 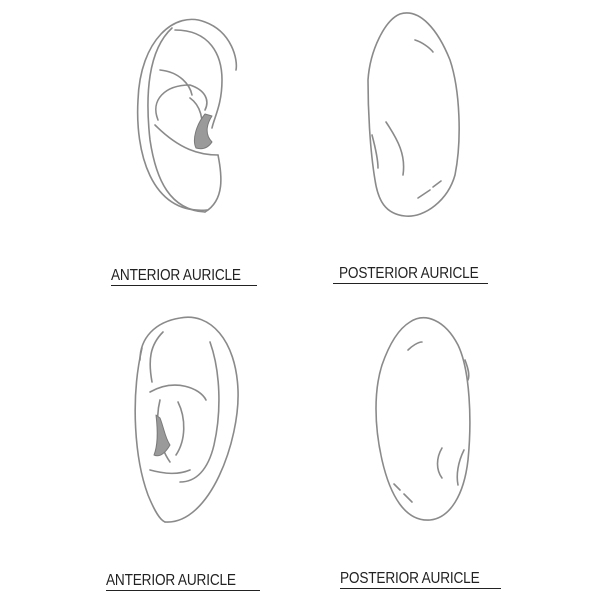 I want to click on caption-top-right-underline, so click(x=410, y=283).